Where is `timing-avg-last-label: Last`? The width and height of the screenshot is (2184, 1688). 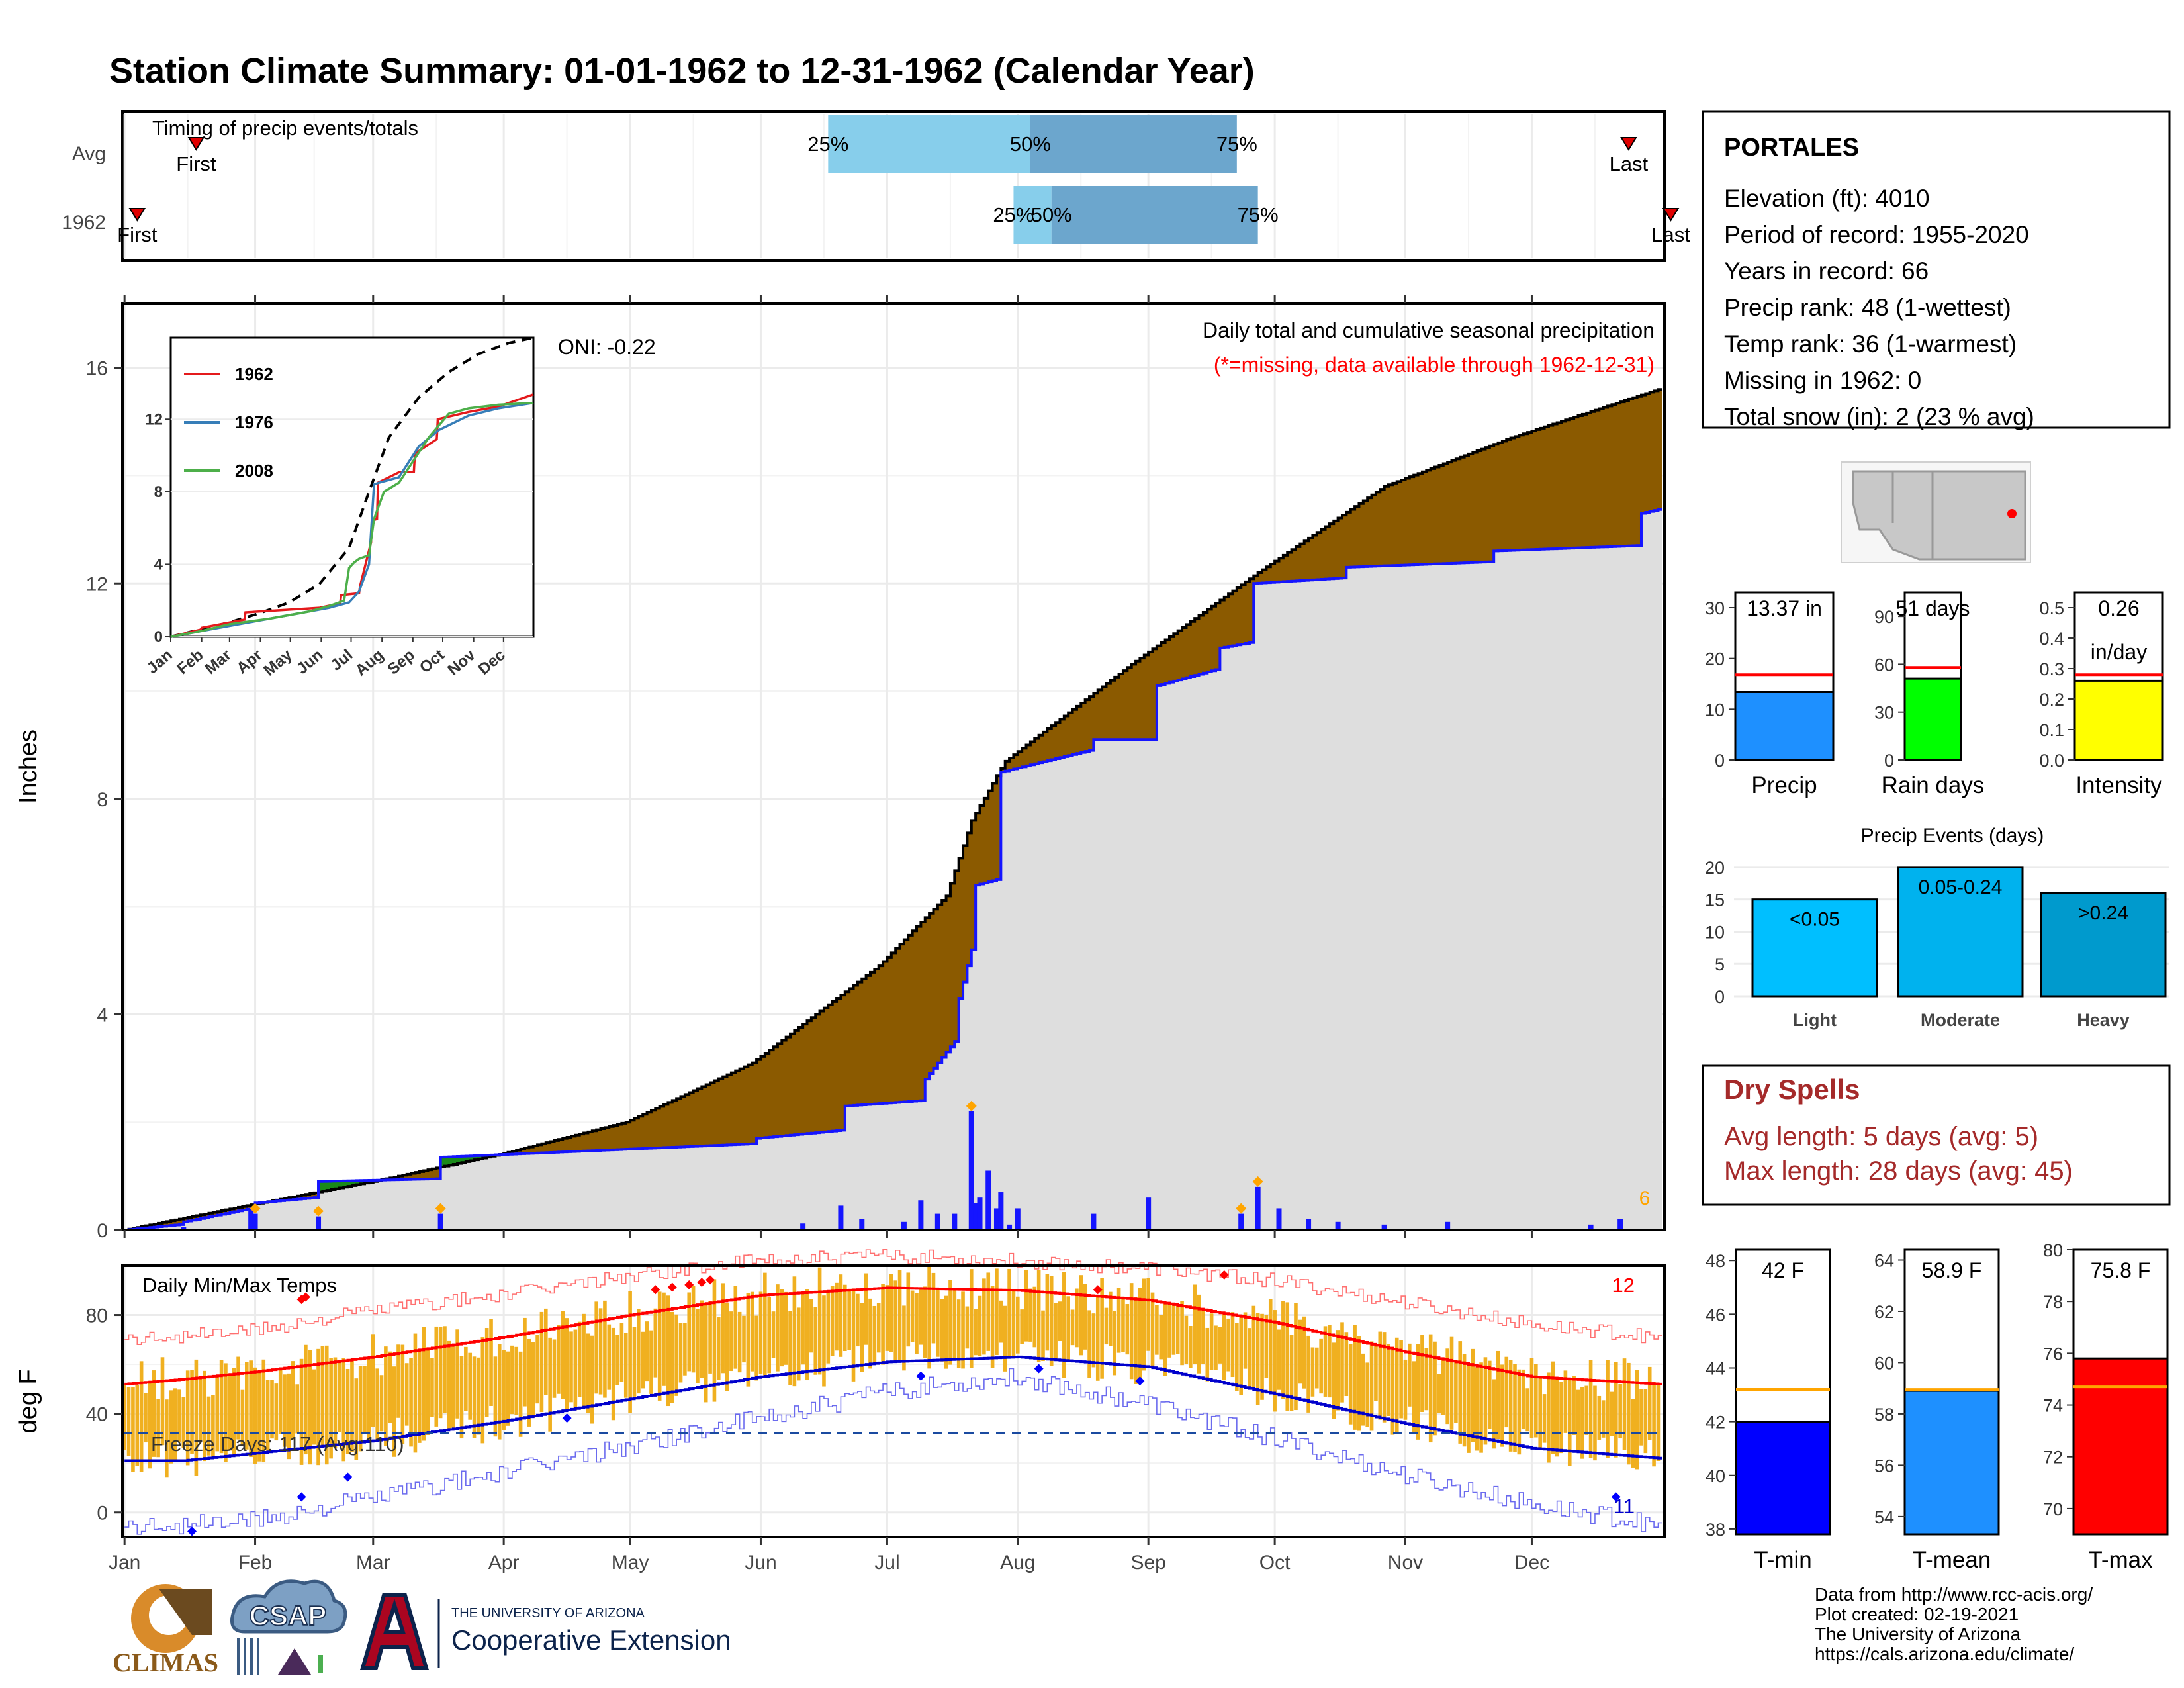 timing-avg-last-label: Last is located at coordinates (1629, 163).